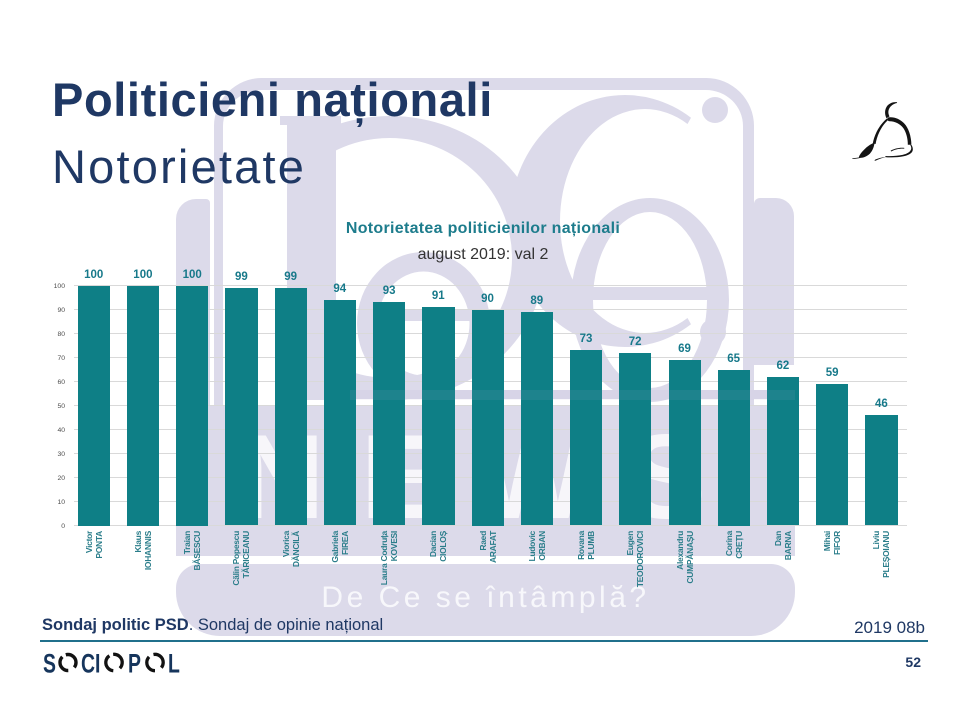 The image size is (970, 723). What do you see at coordinates (174, 663) in the screenshot?
I see `svg-text: L` at bounding box center [174, 663].